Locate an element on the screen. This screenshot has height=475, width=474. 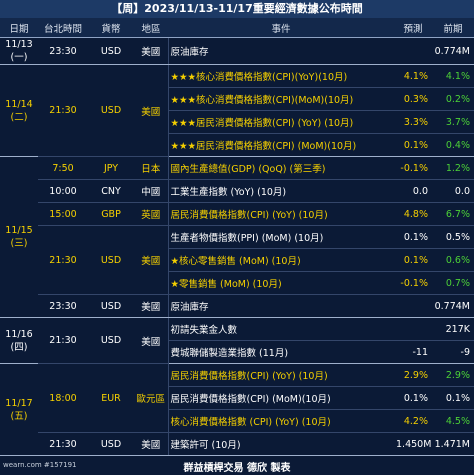
forecast: -0.1% is located at coordinates (413, 168).